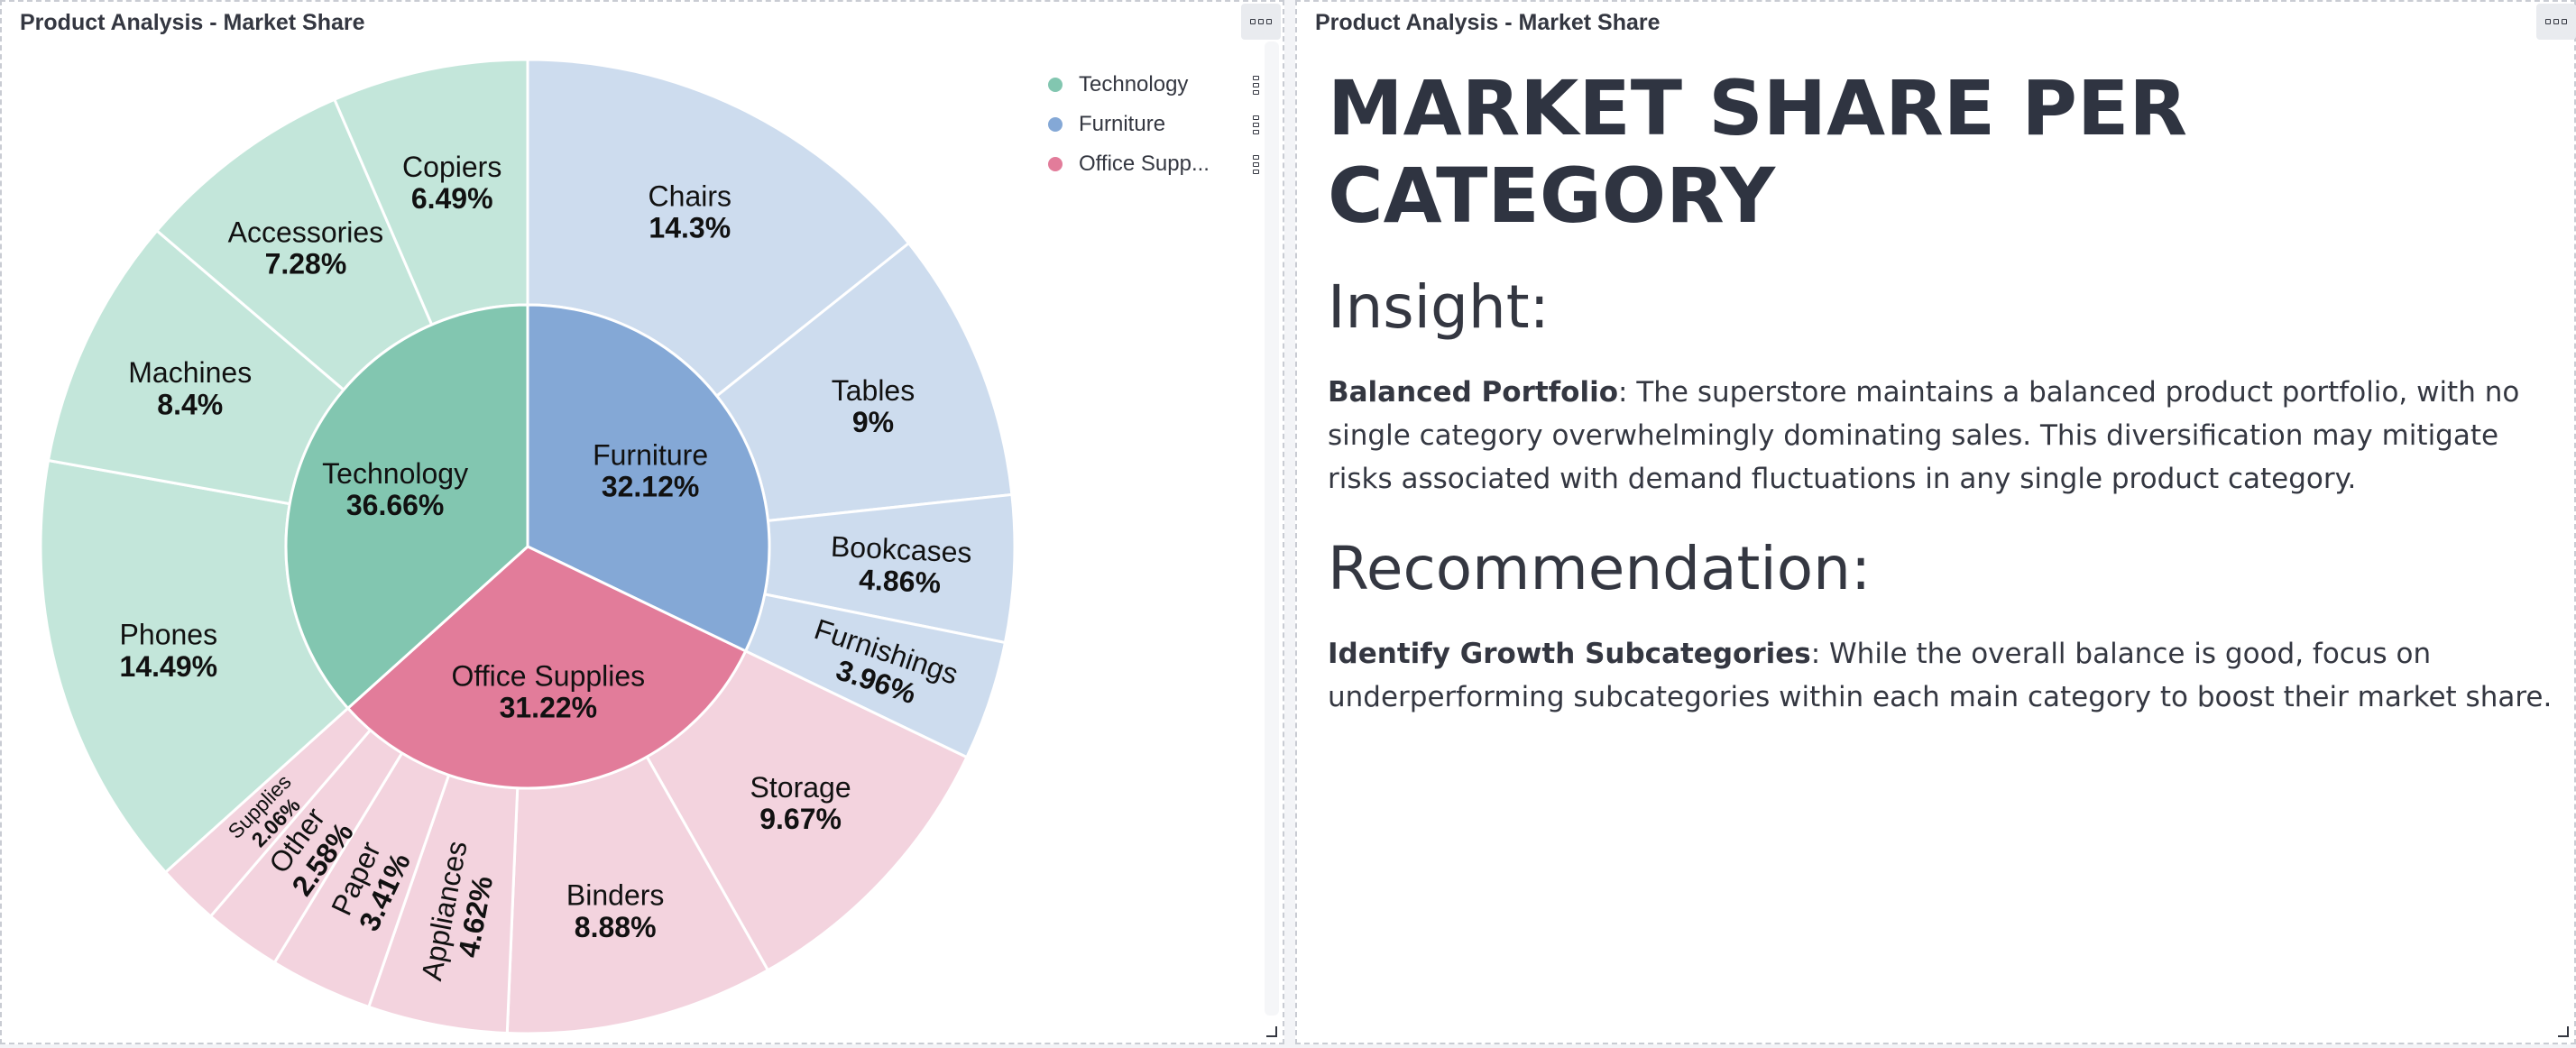 The width and height of the screenshot is (2576, 1048). I want to click on page-heading: MARKET SHARE PER CATEGORY, so click(1758, 152).